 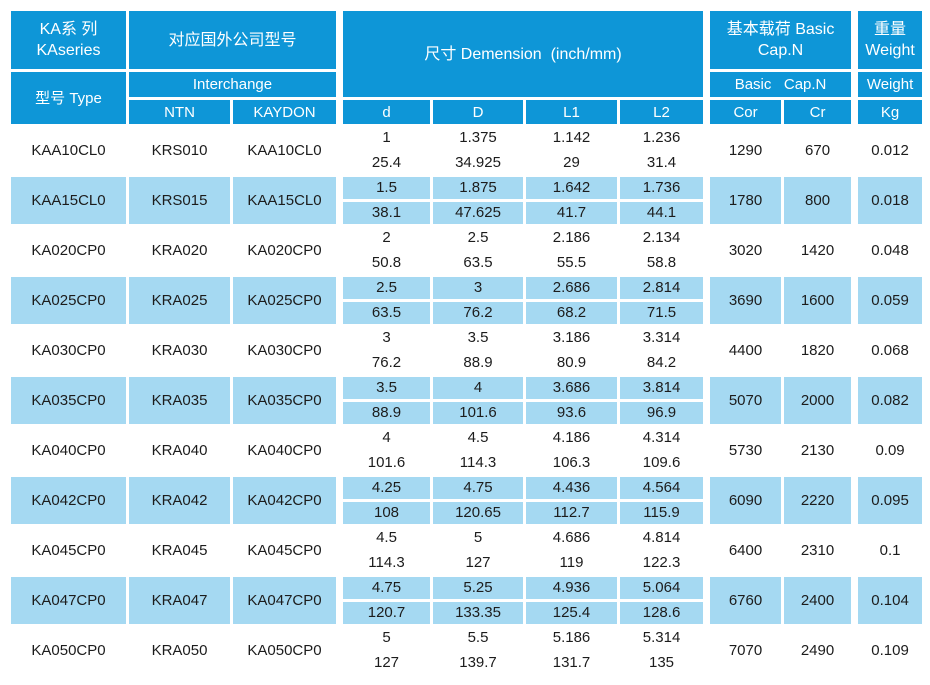 I want to click on ntn-cell: KRA035, so click(x=179, y=400).